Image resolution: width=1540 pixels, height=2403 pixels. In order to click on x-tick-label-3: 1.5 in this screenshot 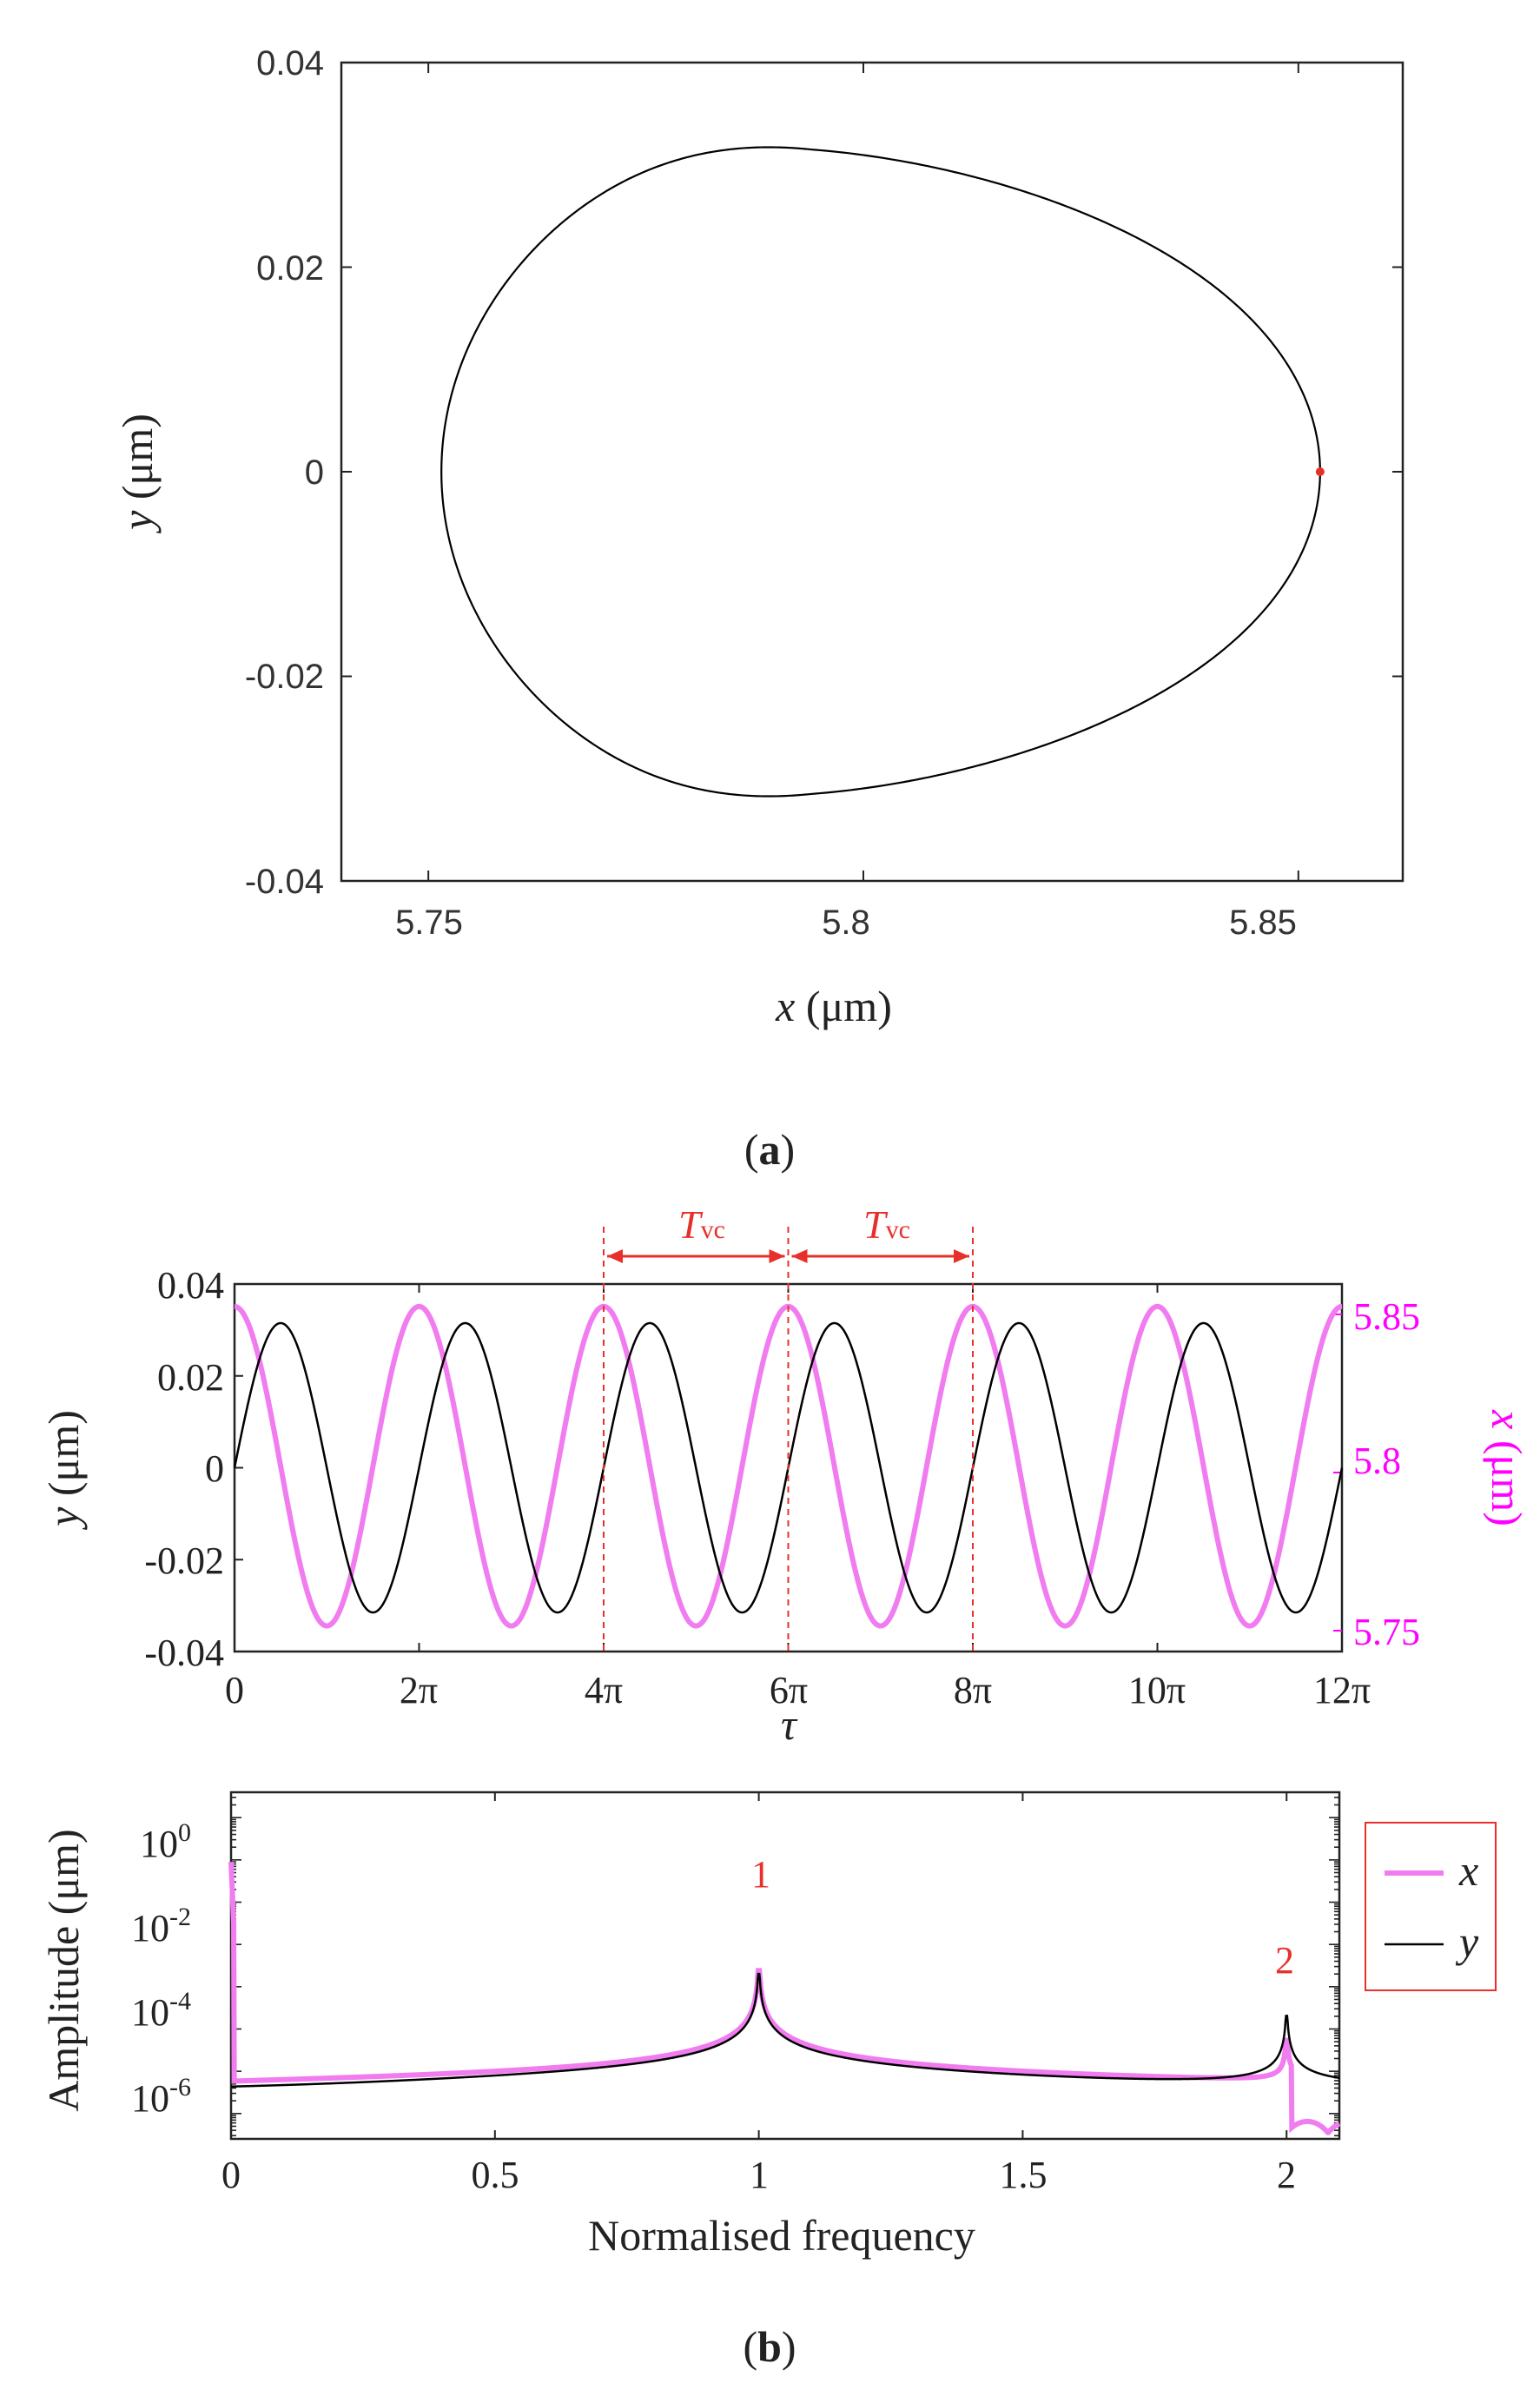, I will do `click(1024, 2175)`.